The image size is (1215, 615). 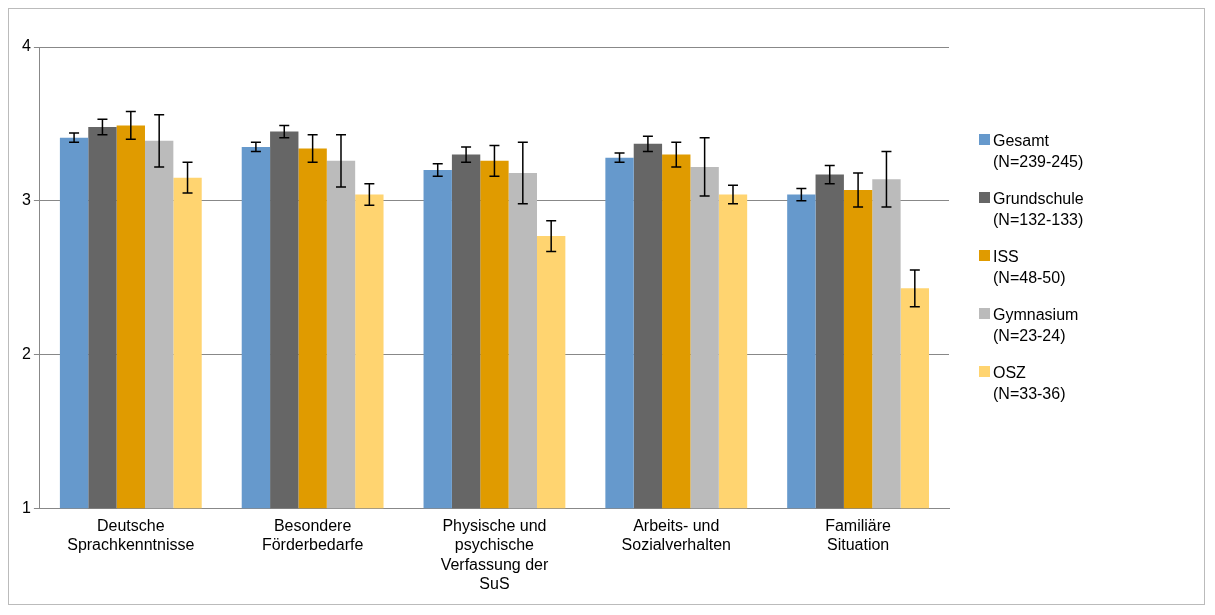 What do you see at coordinates (312, 534) in the screenshot?
I see `x-tick-label: Besondere Förderbedarfe` at bounding box center [312, 534].